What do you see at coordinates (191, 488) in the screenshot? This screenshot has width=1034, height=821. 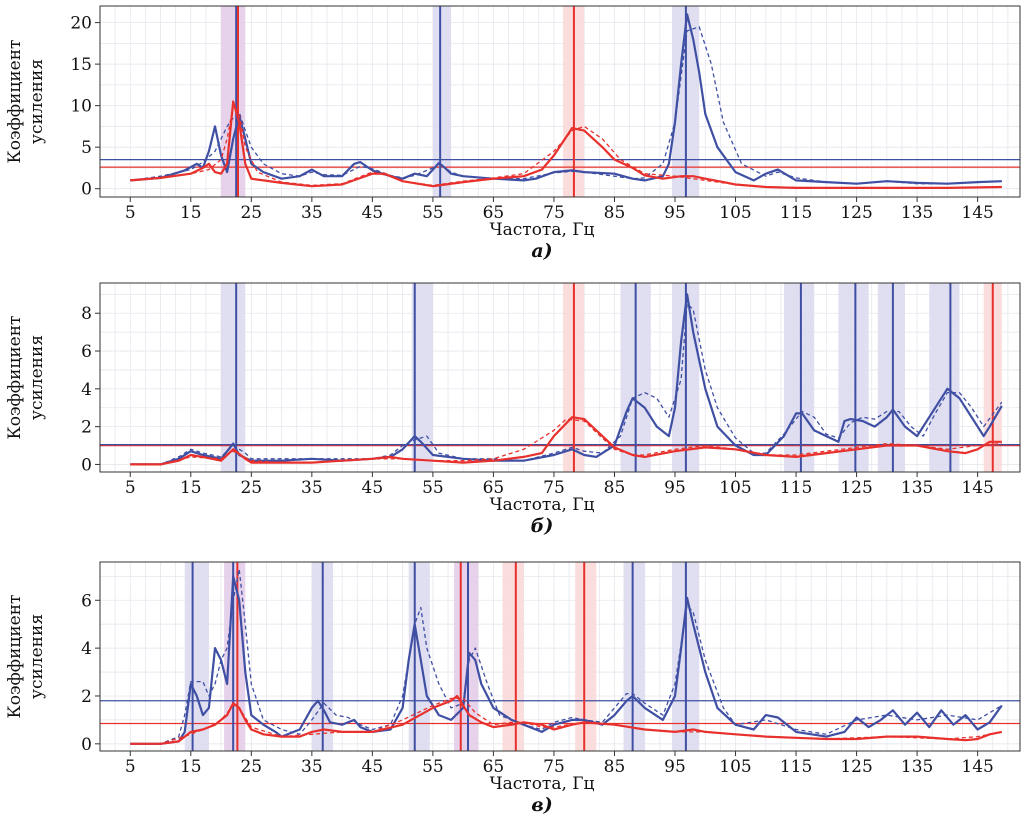 I see `panel-b-x-tick-label: 15` at bounding box center [191, 488].